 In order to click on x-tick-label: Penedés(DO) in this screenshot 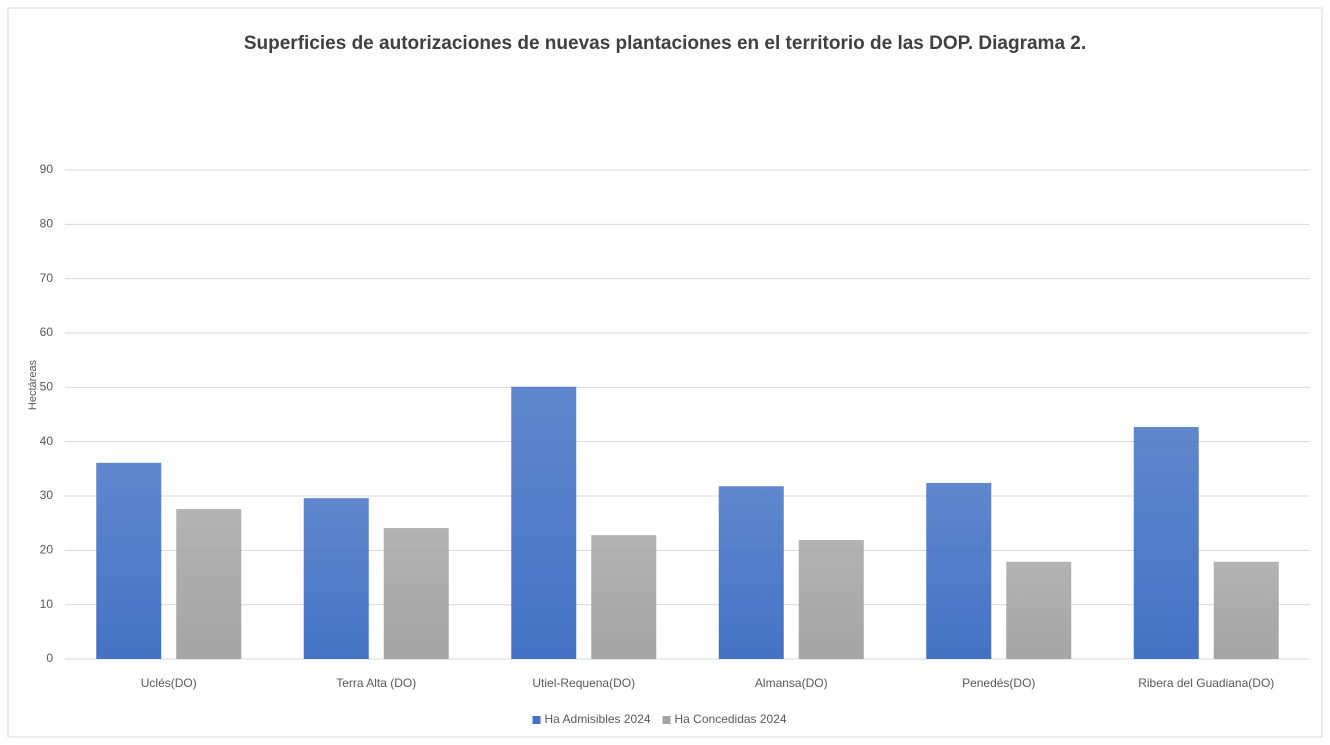, I will do `click(998, 683)`.